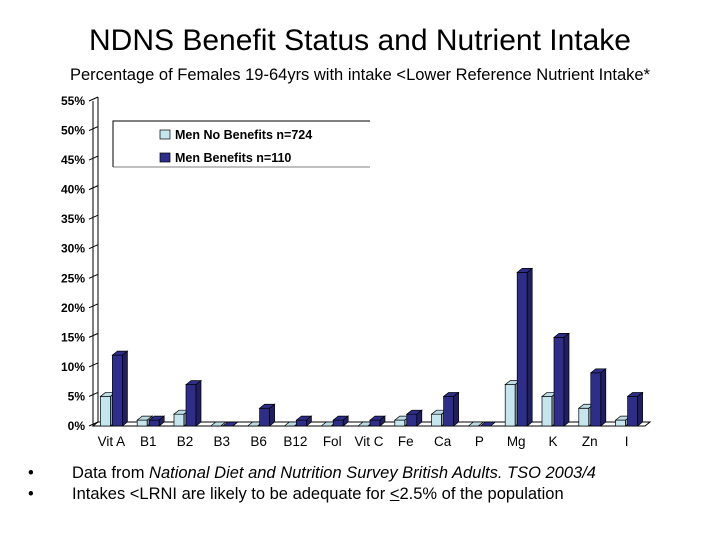  I want to click on x-tick-label: B3, so click(222, 441).